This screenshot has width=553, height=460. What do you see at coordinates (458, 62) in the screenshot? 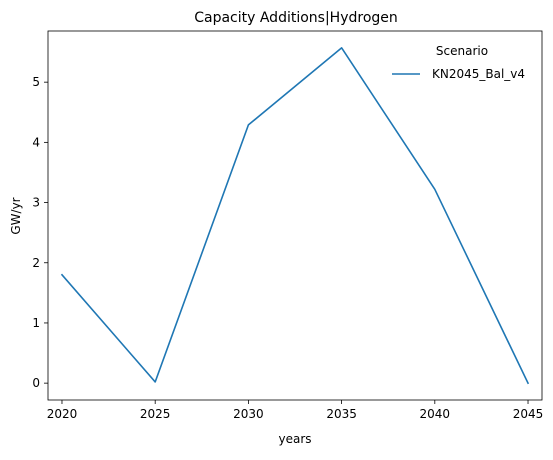
I see `legend: Scenario KN2045_Bal_v4` at bounding box center [458, 62].